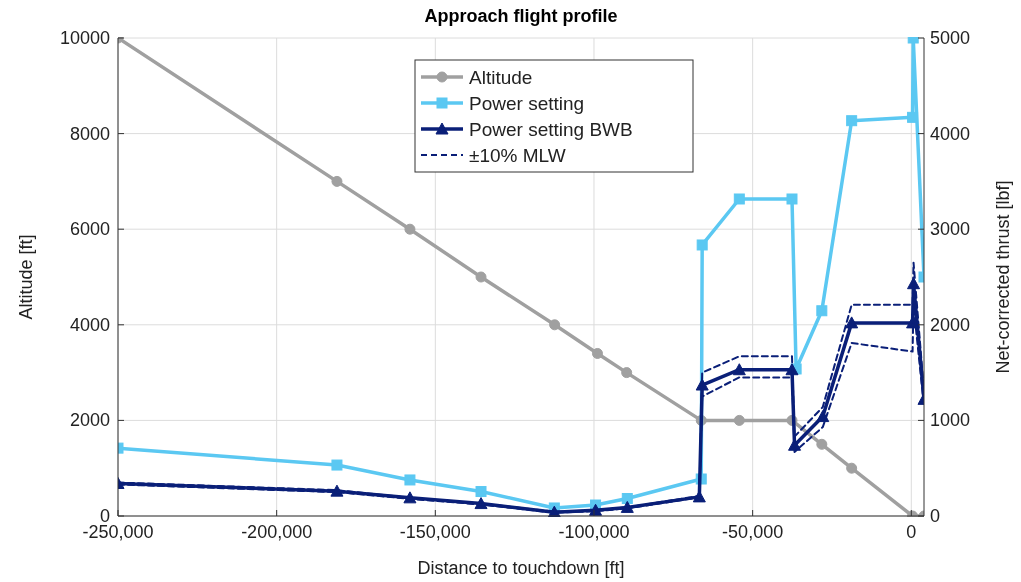 This screenshot has width=1021, height=582. Describe the element at coordinates (26, 277) in the screenshot. I see `y-axis-title: Altitude [ft]` at that location.